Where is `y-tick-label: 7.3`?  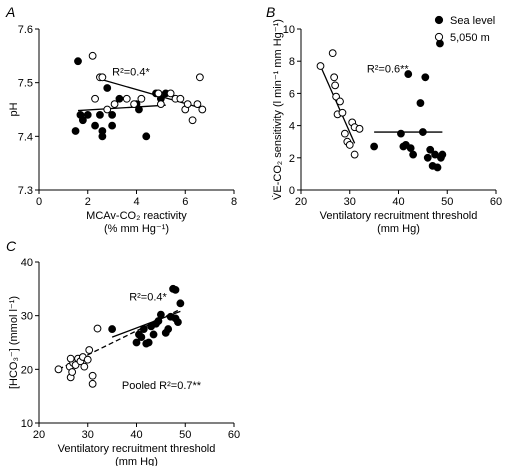 y-tick-label: 7.3 is located at coordinates (25, 191).